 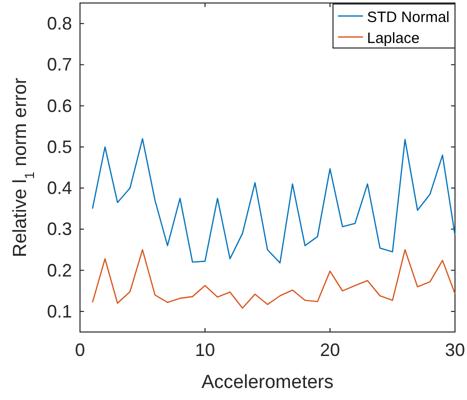 I want to click on y-tick-label: 0.8, so click(x=59, y=24).